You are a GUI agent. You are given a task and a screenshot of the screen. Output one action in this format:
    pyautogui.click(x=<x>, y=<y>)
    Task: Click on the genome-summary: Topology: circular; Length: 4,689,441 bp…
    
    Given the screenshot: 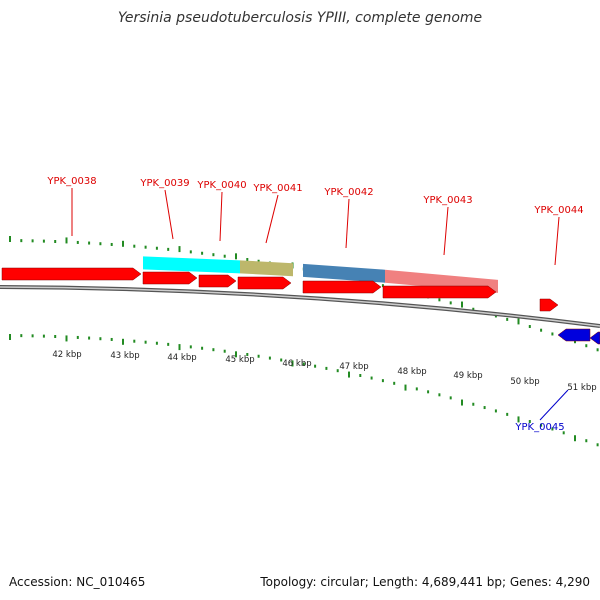 What is the action you would take?
    pyautogui.click(x=425, y=582)
    